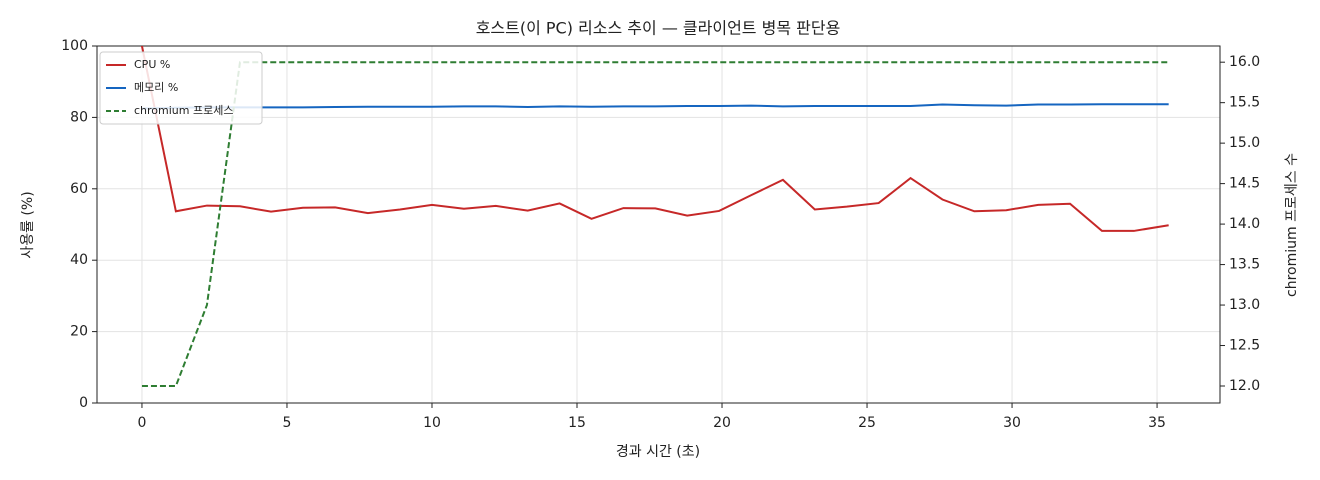 This screenshot has height=480, width=1320. I want to click on legend-label: chromium 프로세스, so click(183, 110).